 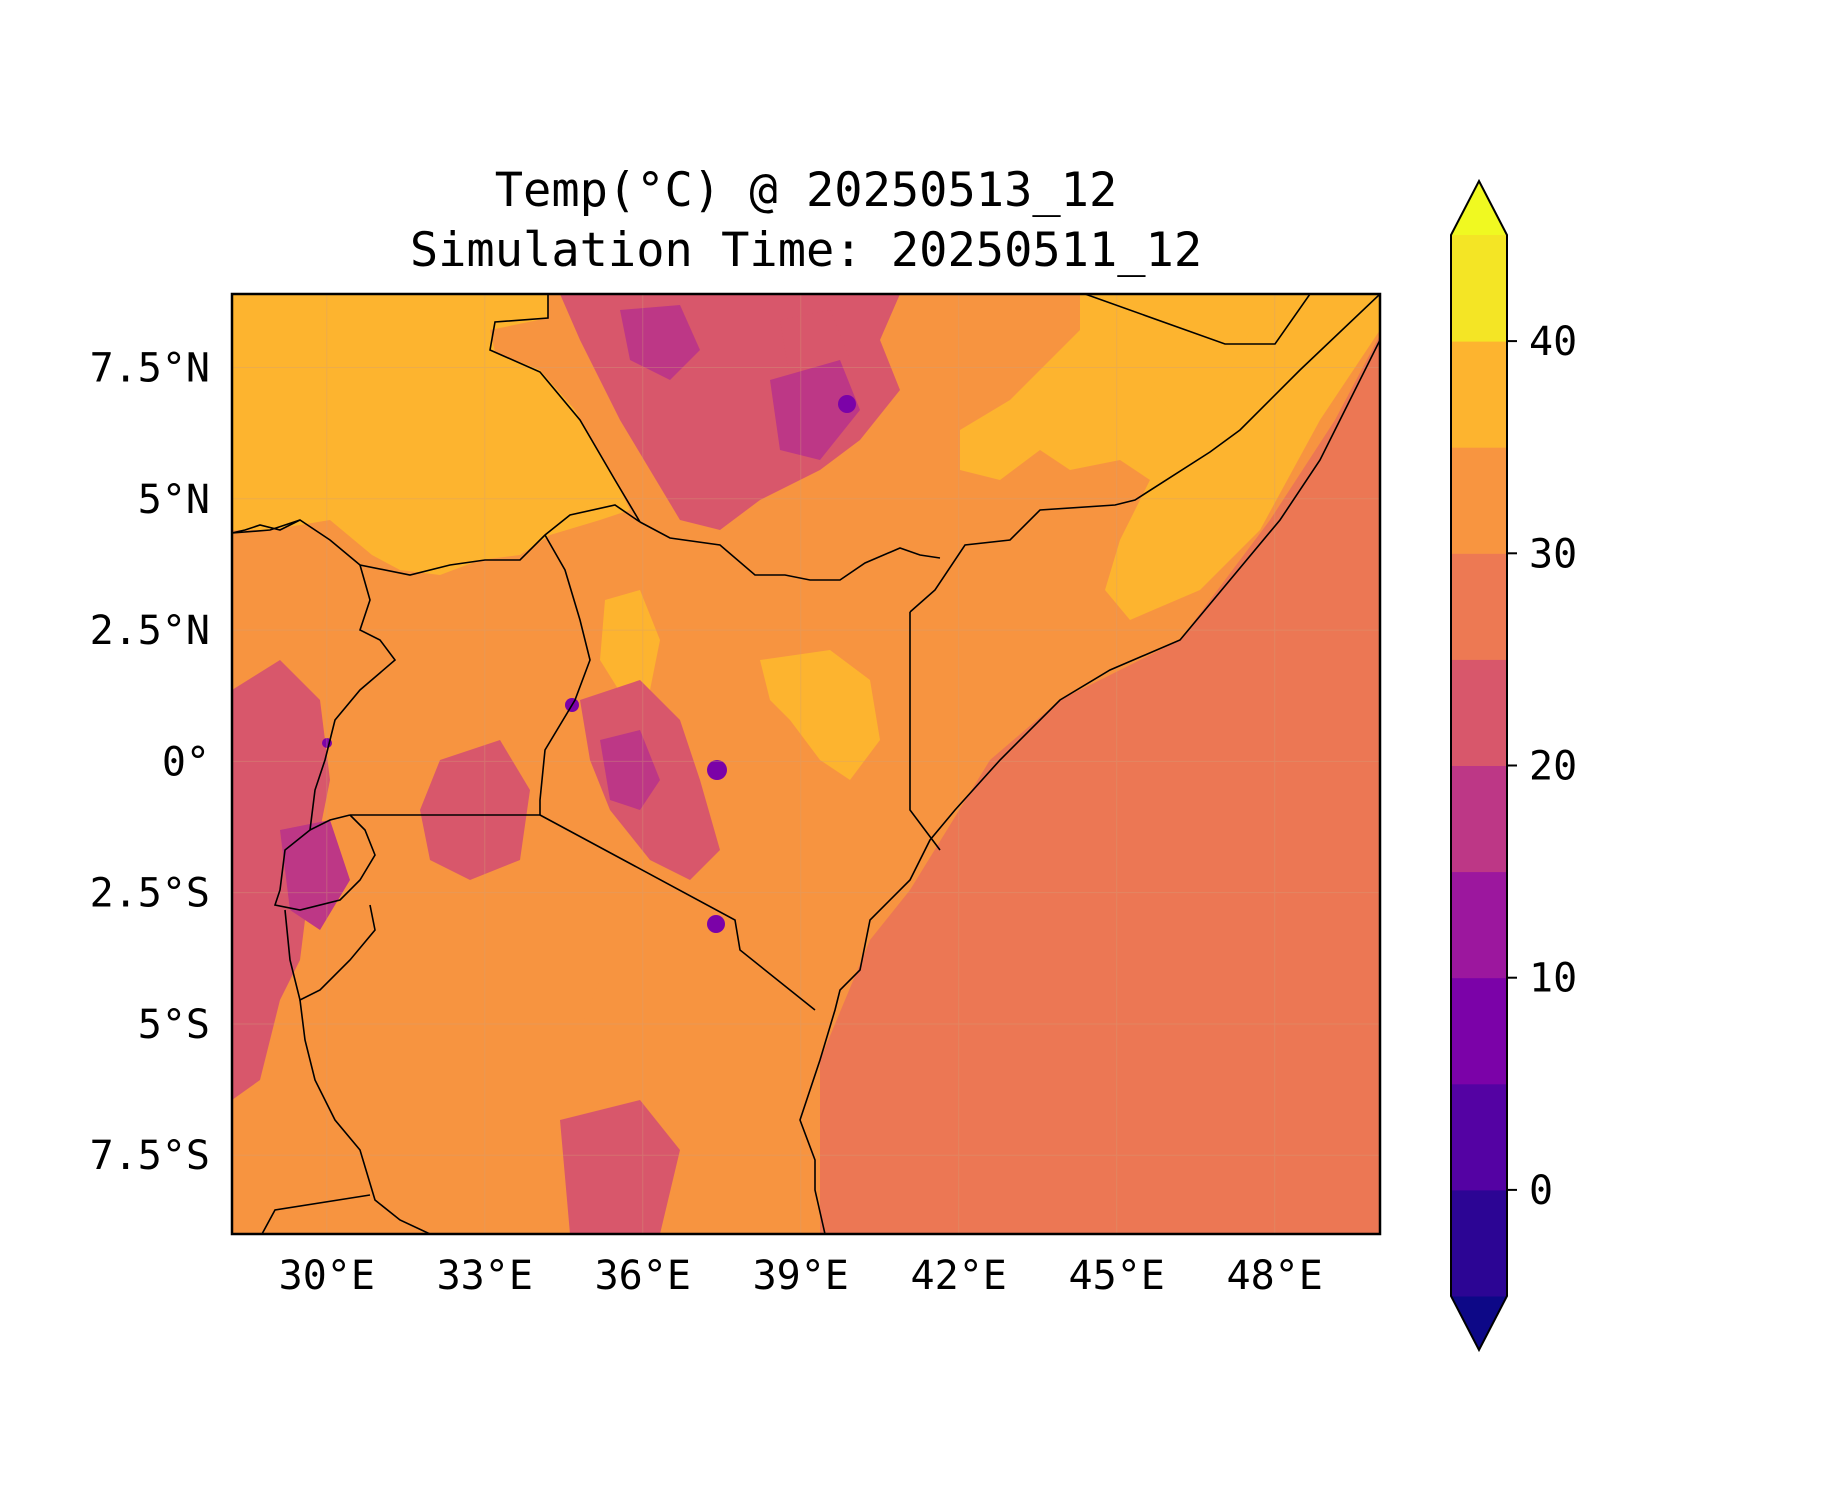 What do you see at coordinates (330, 953) in the screenshot?
I see `border-burundi-tanzania` at bounding box center [330, 953].